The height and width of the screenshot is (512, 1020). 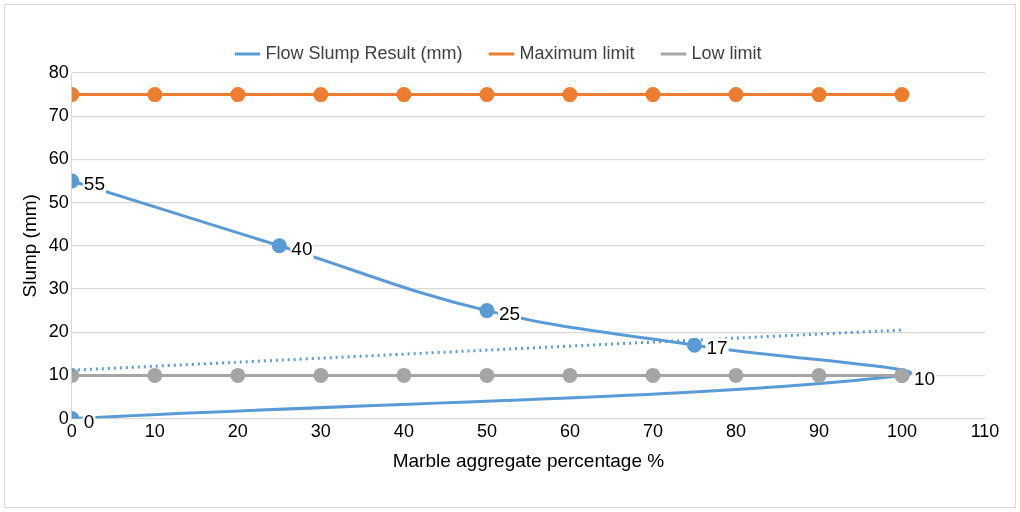 What do you see at coordinates (985, 431) in the screenshot?
I see `x-tick-label: 110` at bounding box center [985, 431].